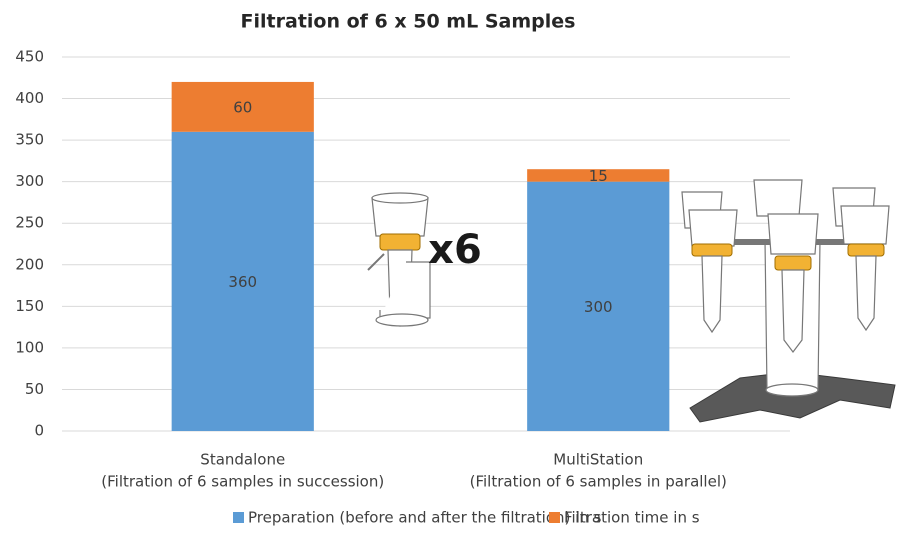 The image size is (899, 538). What do you see at coordinates (632, 518) in the screenshot?
I see `legend-label: Filtration time in s` at bounding box center [632, 518].